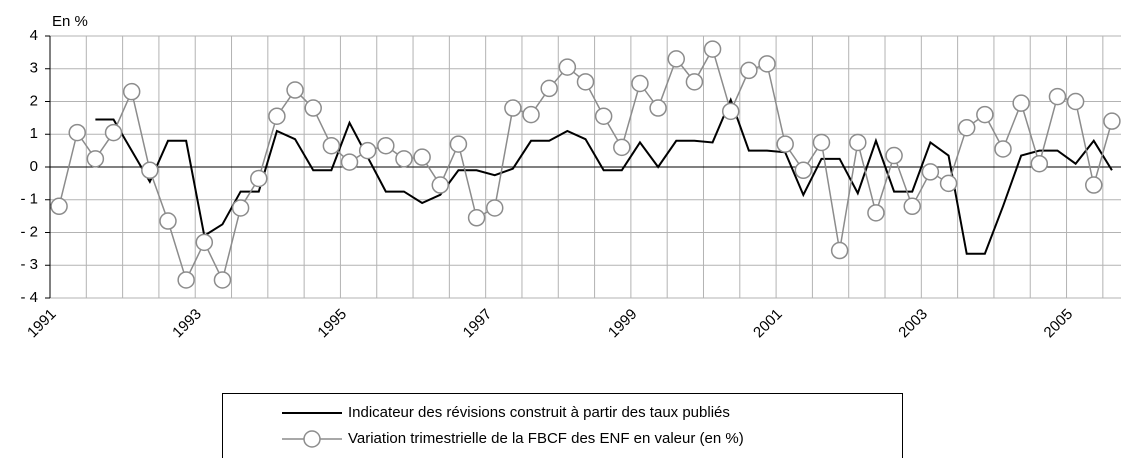  What do you see at coordinates (34, 133) in the screenshot?
I see `y-tick-label: 1` at bounding box center [34, 133].